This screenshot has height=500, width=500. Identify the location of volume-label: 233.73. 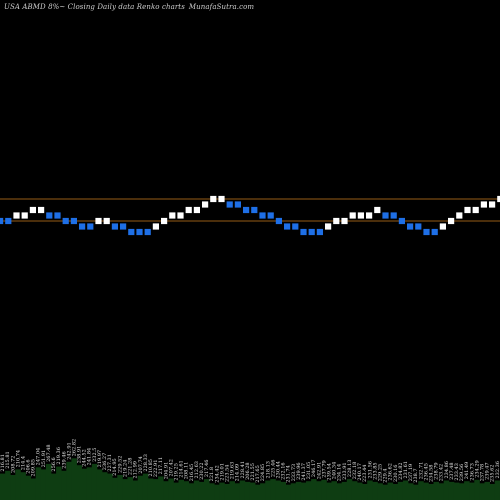
(294, 473).